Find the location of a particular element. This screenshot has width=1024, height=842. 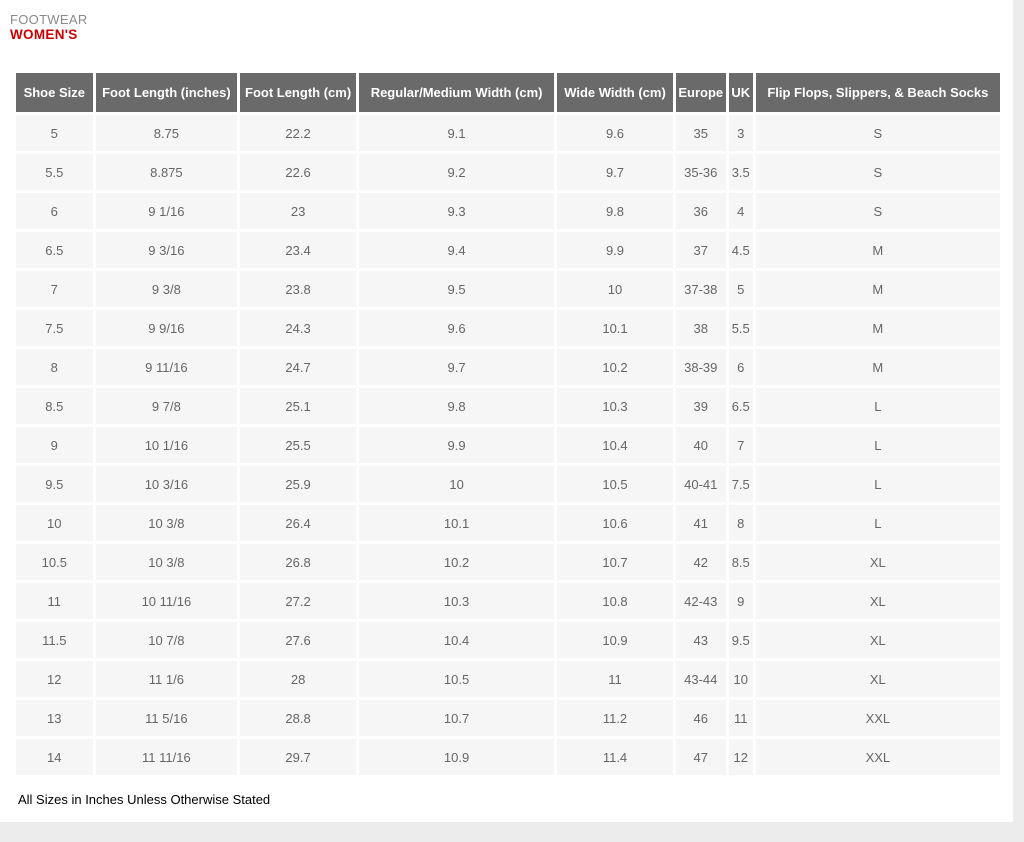

table-cell: 43 is located at coordinates (700, 640).